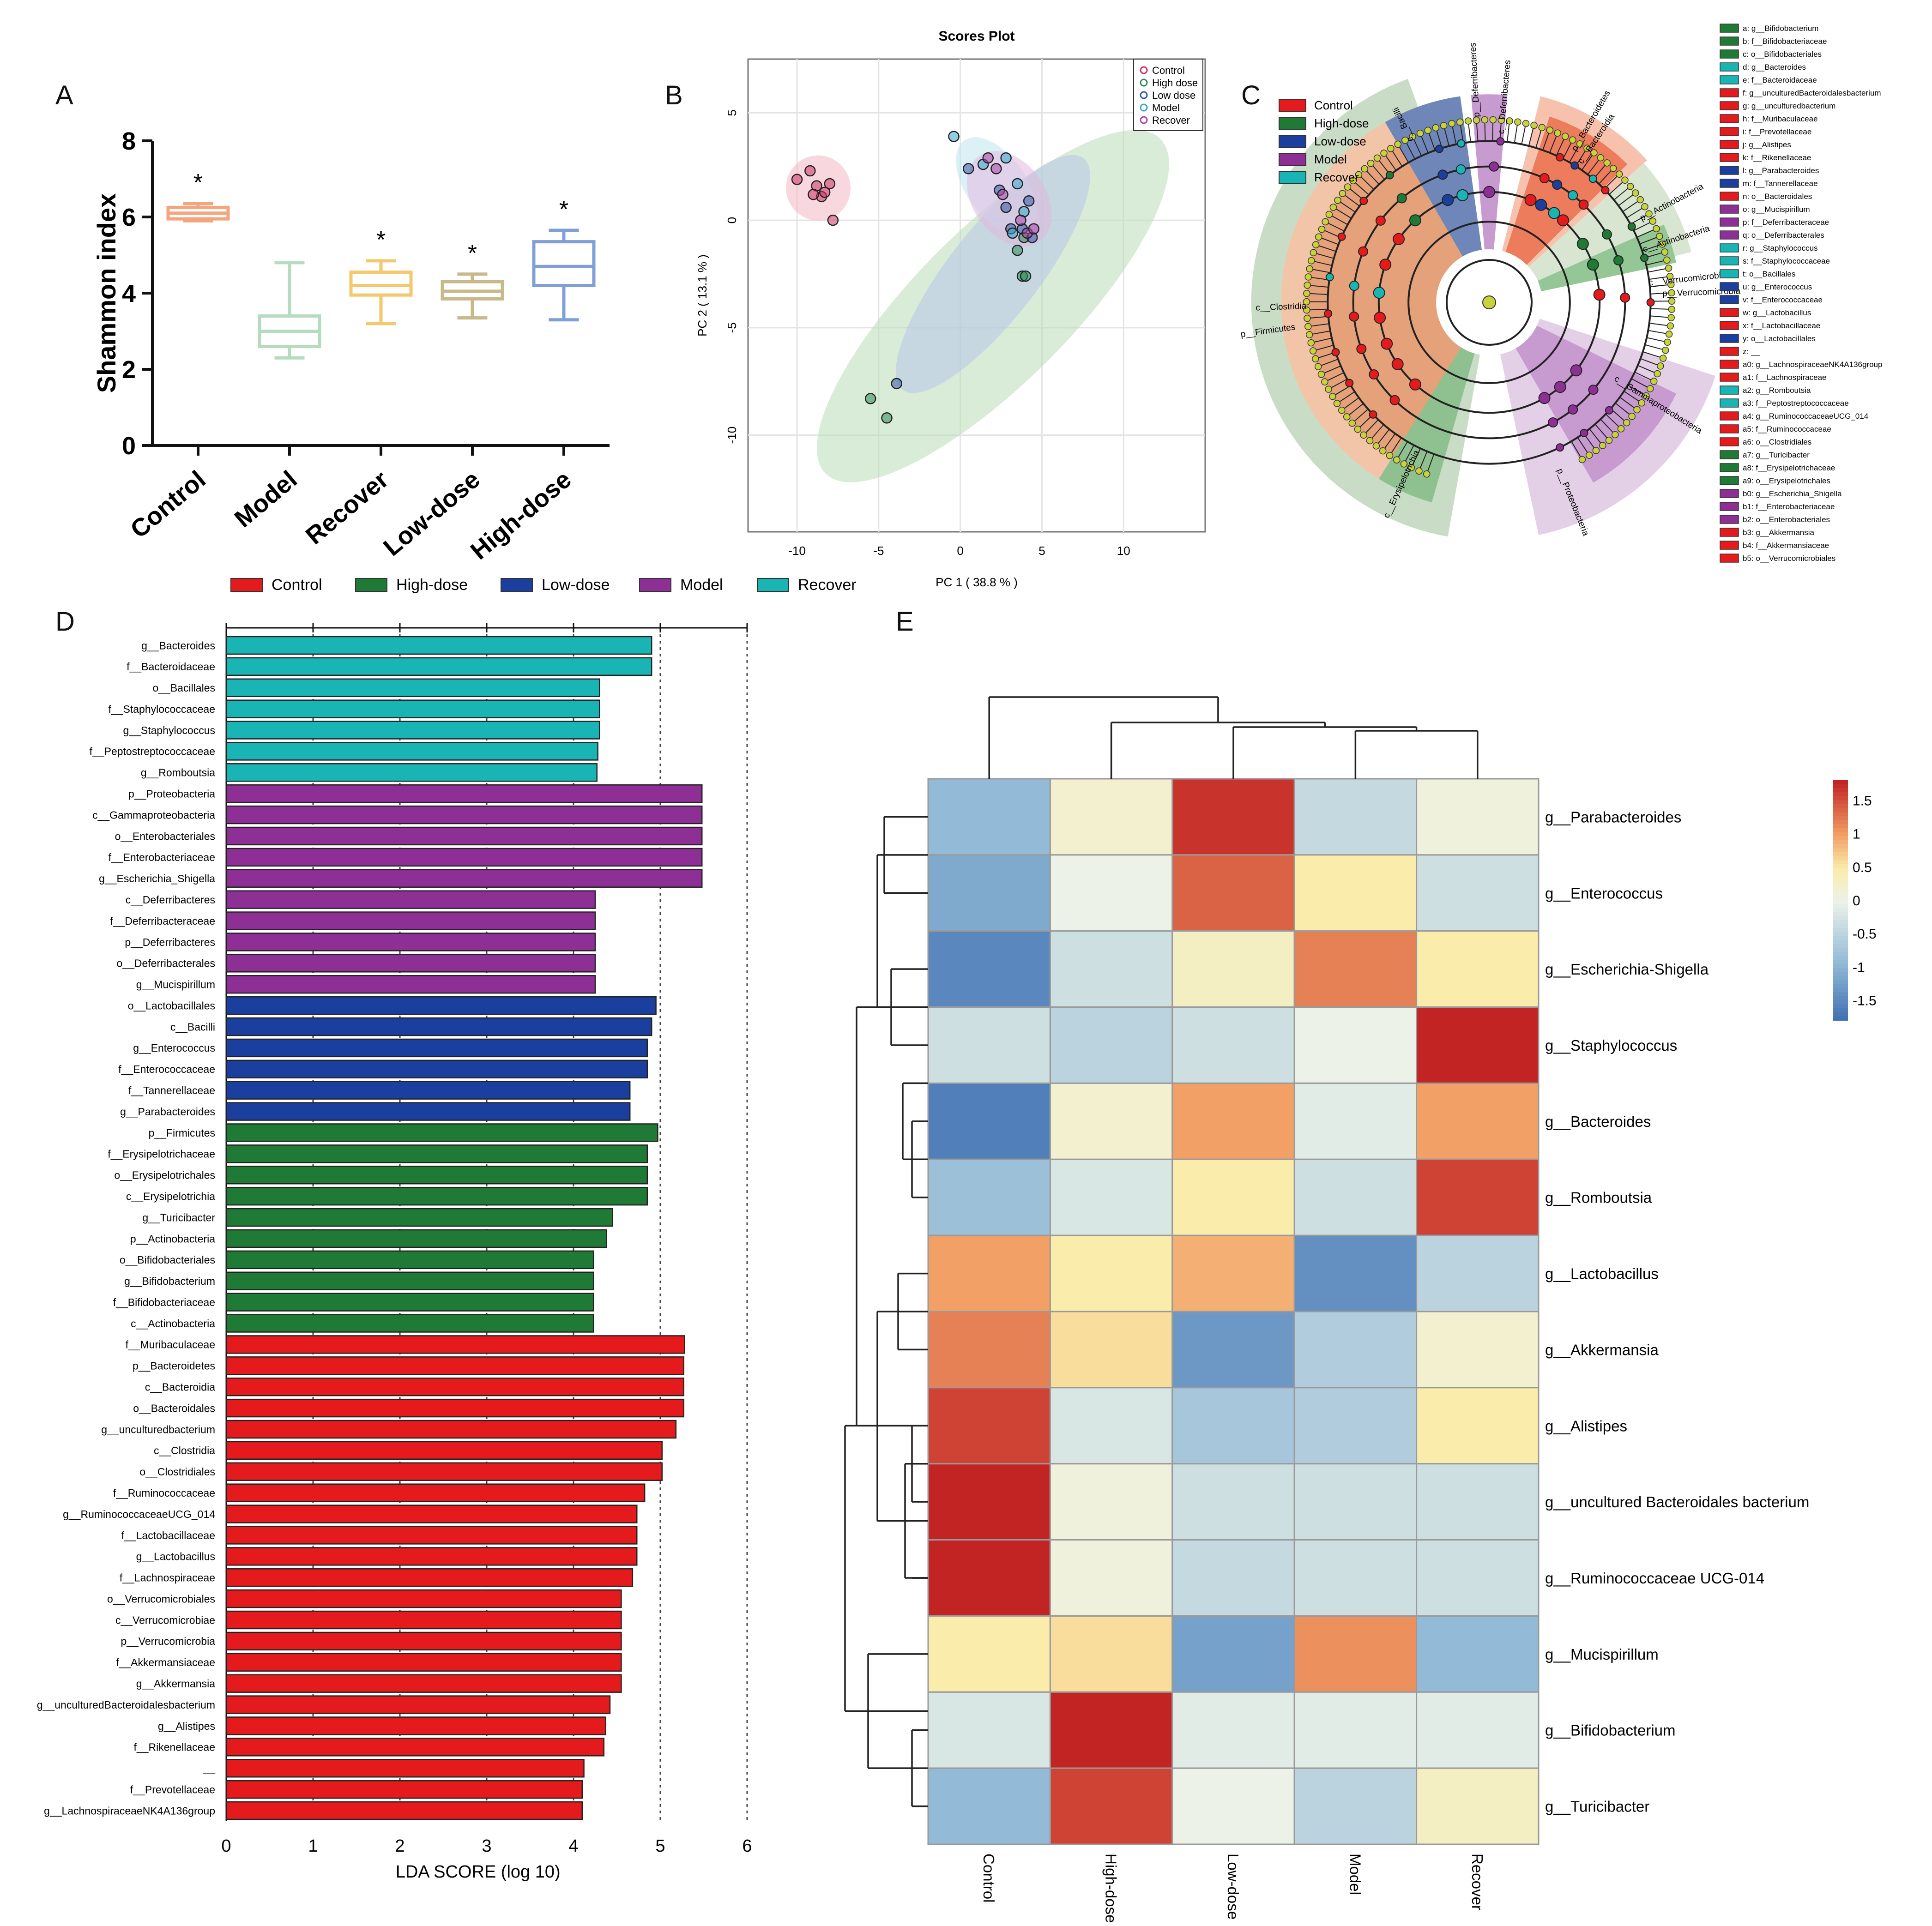 Image resolution: width=1932 pixels, height=1926 pixels. Describe the element at coordinates (1655, 1578) in the screenshot. I see `row-label: g__Ruminococcaceae UCG-014` at that location.